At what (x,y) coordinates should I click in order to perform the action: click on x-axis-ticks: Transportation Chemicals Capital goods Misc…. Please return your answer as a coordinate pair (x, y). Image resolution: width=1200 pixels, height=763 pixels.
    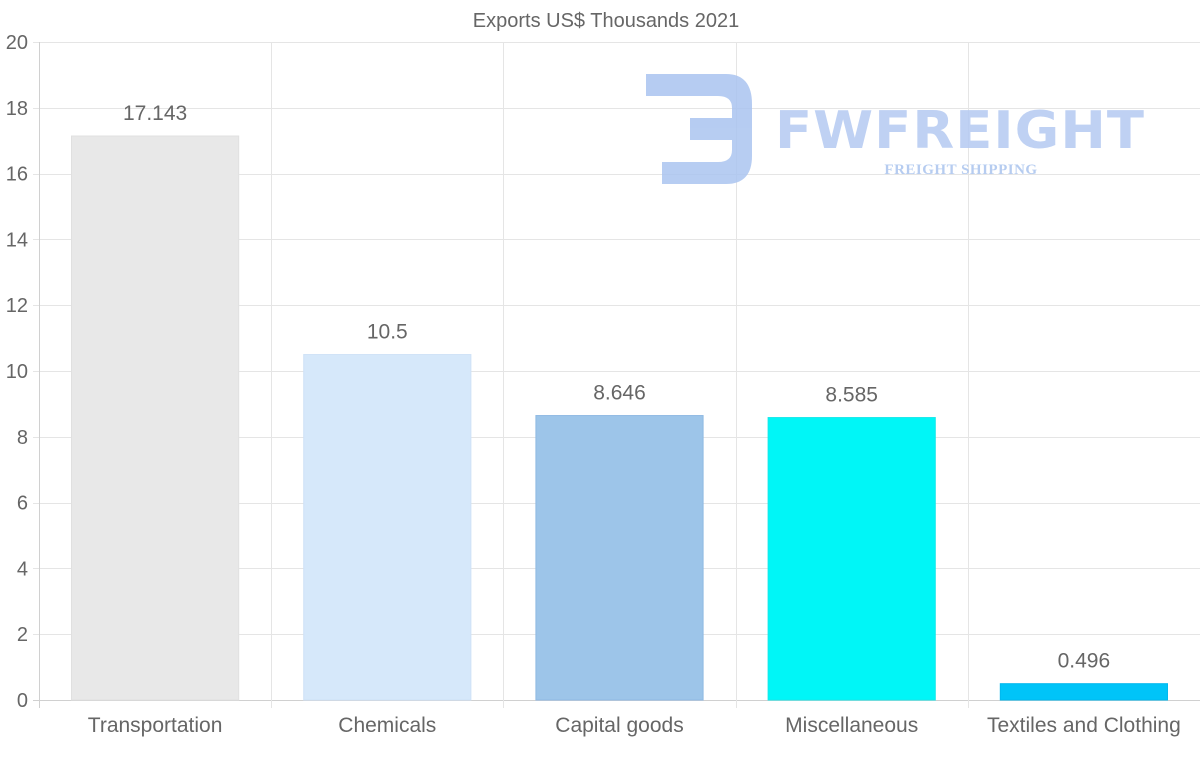
    Looking at the image, I should click on (634, 725).